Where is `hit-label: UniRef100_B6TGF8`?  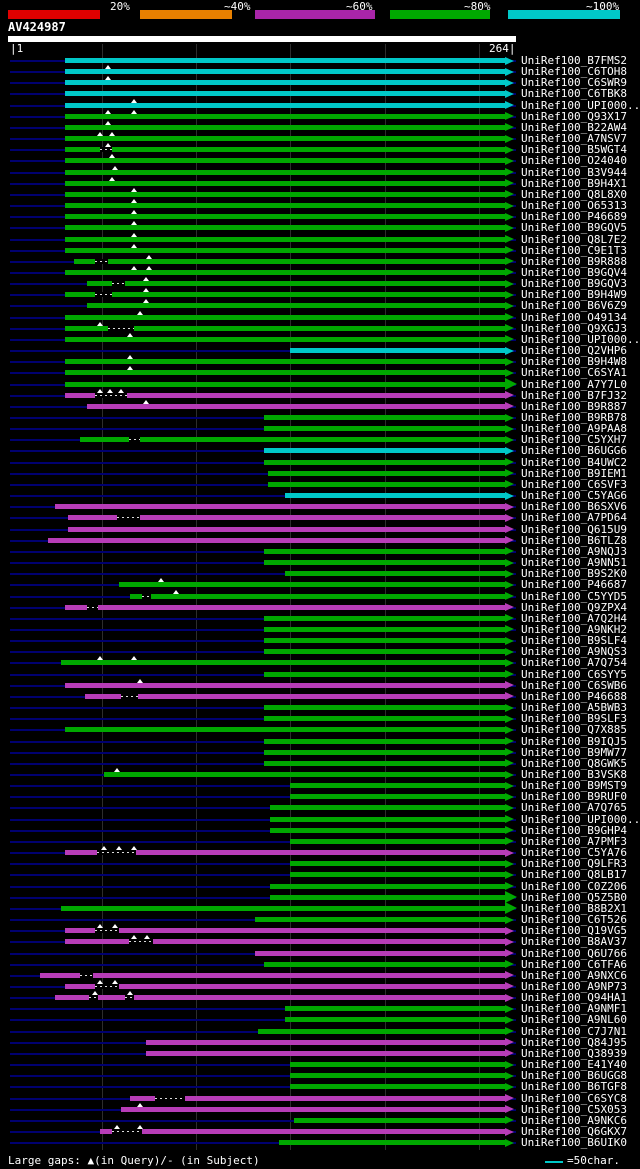 hit-label: UniRef100_B6TGF8 is located at coordinates (574, 1087).